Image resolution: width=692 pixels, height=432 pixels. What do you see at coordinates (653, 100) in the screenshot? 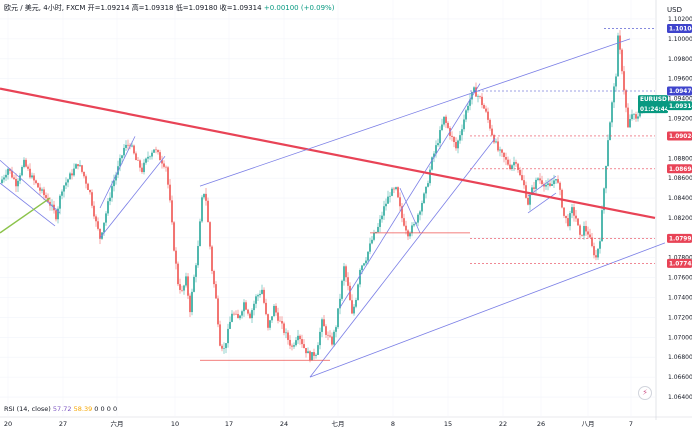
I see `price-tag-symbol: EURUSD` at bounding box center [653, 100].